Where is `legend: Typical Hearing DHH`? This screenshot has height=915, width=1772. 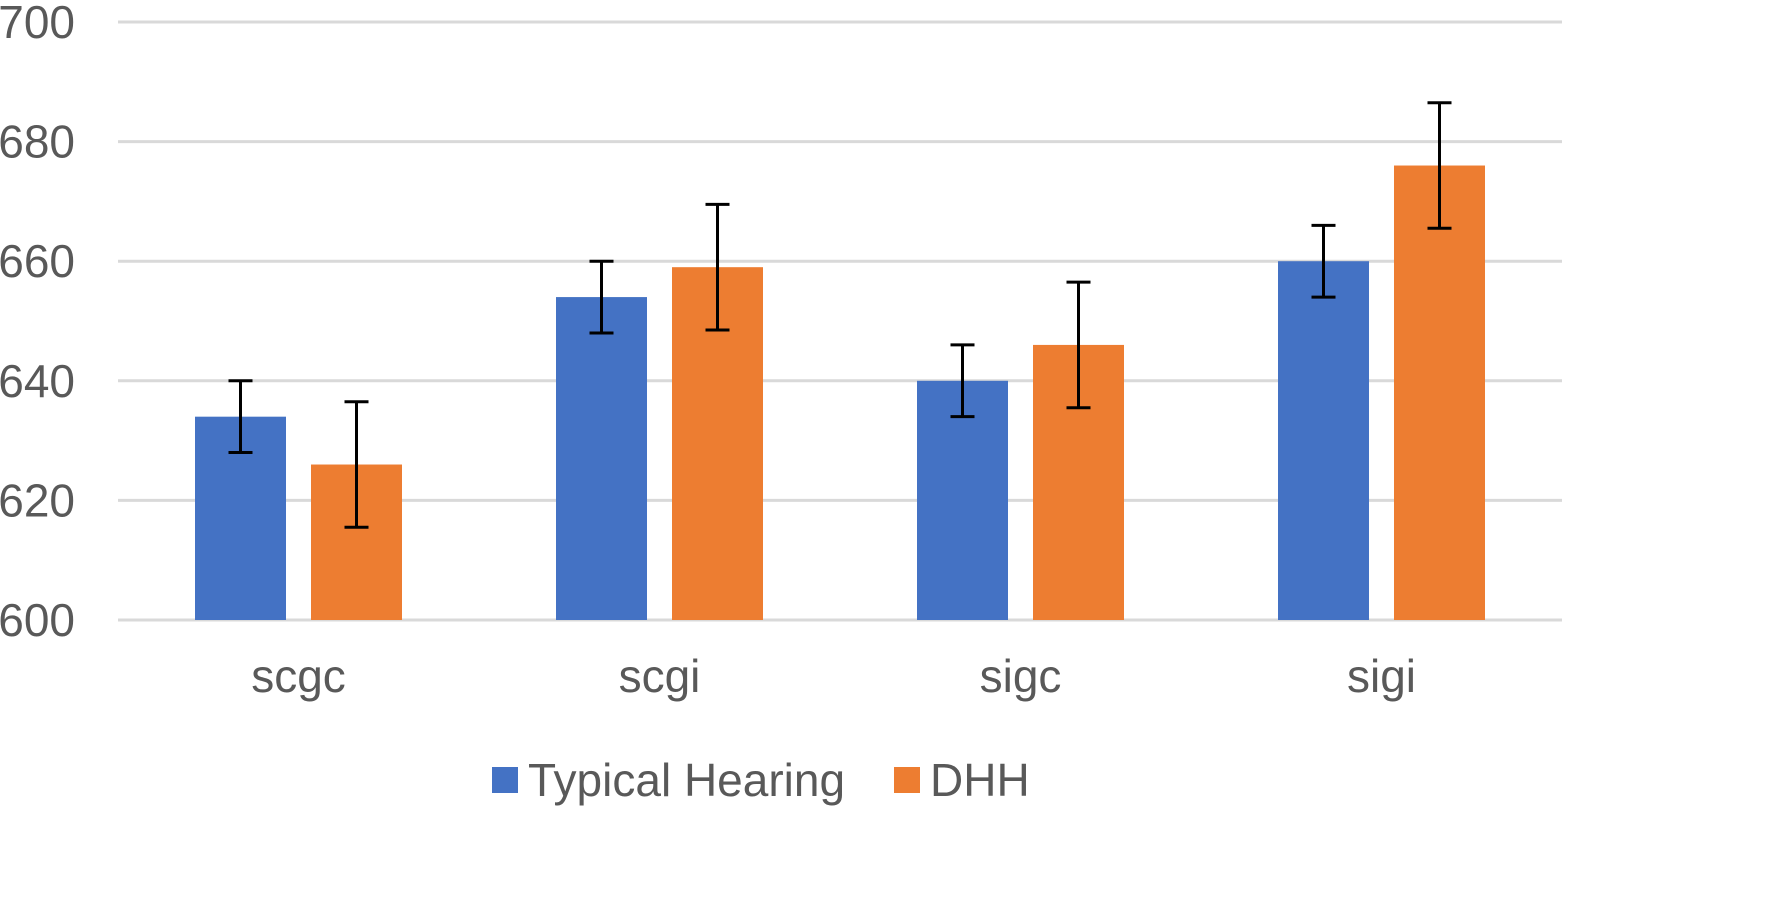 legend: Typical Hearing DHH is located at coordinates (761, 780).